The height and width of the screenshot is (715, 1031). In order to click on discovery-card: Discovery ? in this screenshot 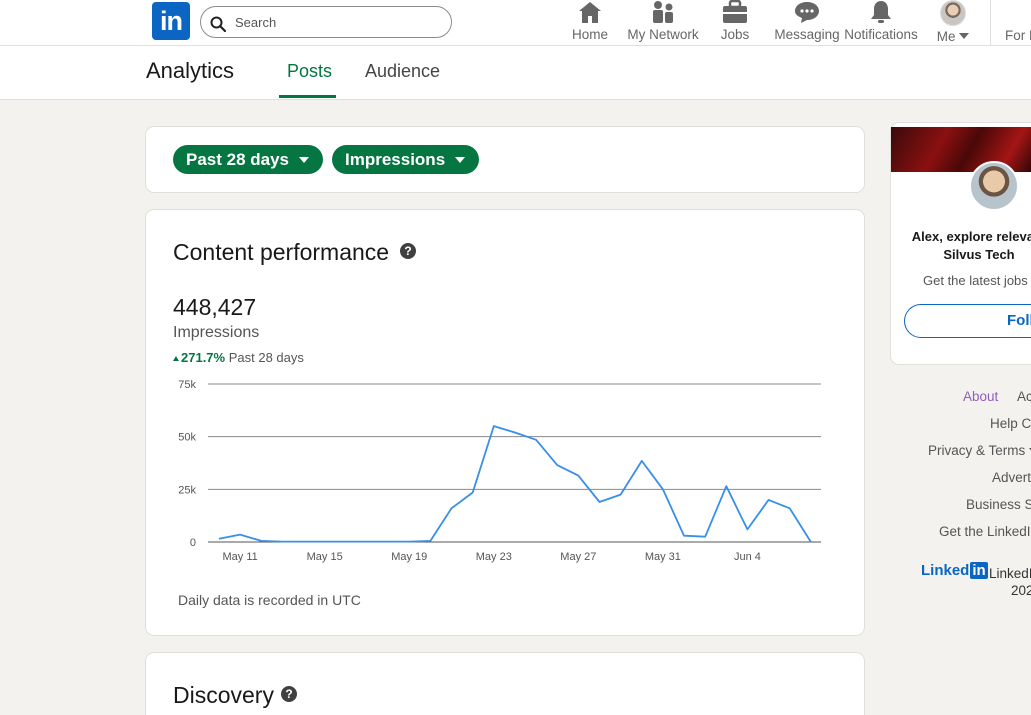, I will do `click(505, 683)`.